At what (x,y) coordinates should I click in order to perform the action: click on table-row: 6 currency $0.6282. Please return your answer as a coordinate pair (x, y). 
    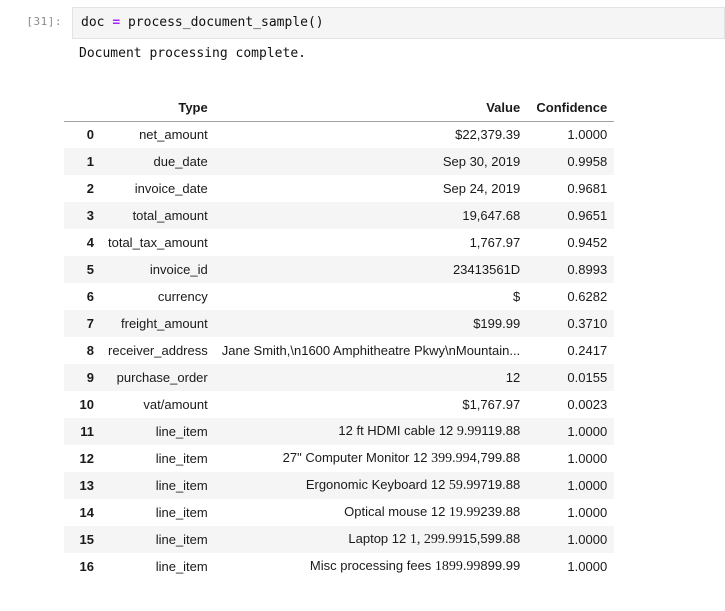
    Looking at the image, I should click on (339, 296).